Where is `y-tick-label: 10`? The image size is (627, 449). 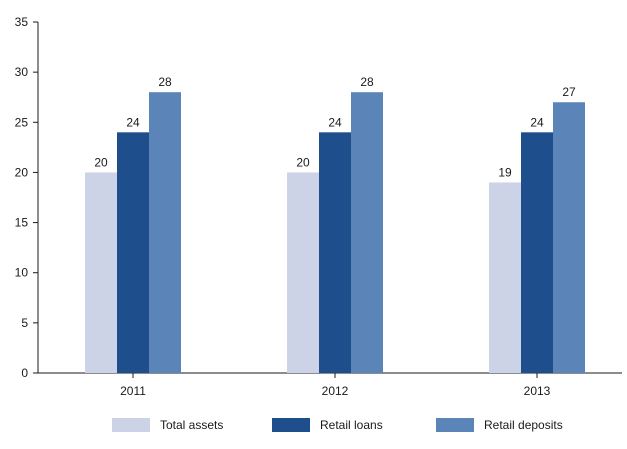
y-tick-label: 10 is located at coordinates (22, 273).